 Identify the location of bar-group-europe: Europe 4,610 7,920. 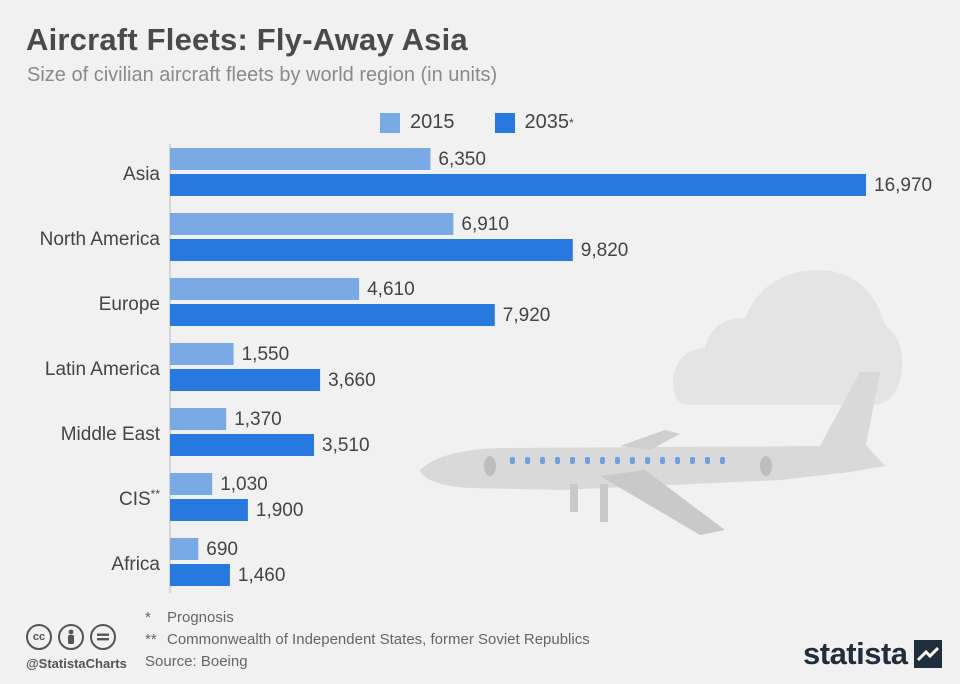
(325, 302).